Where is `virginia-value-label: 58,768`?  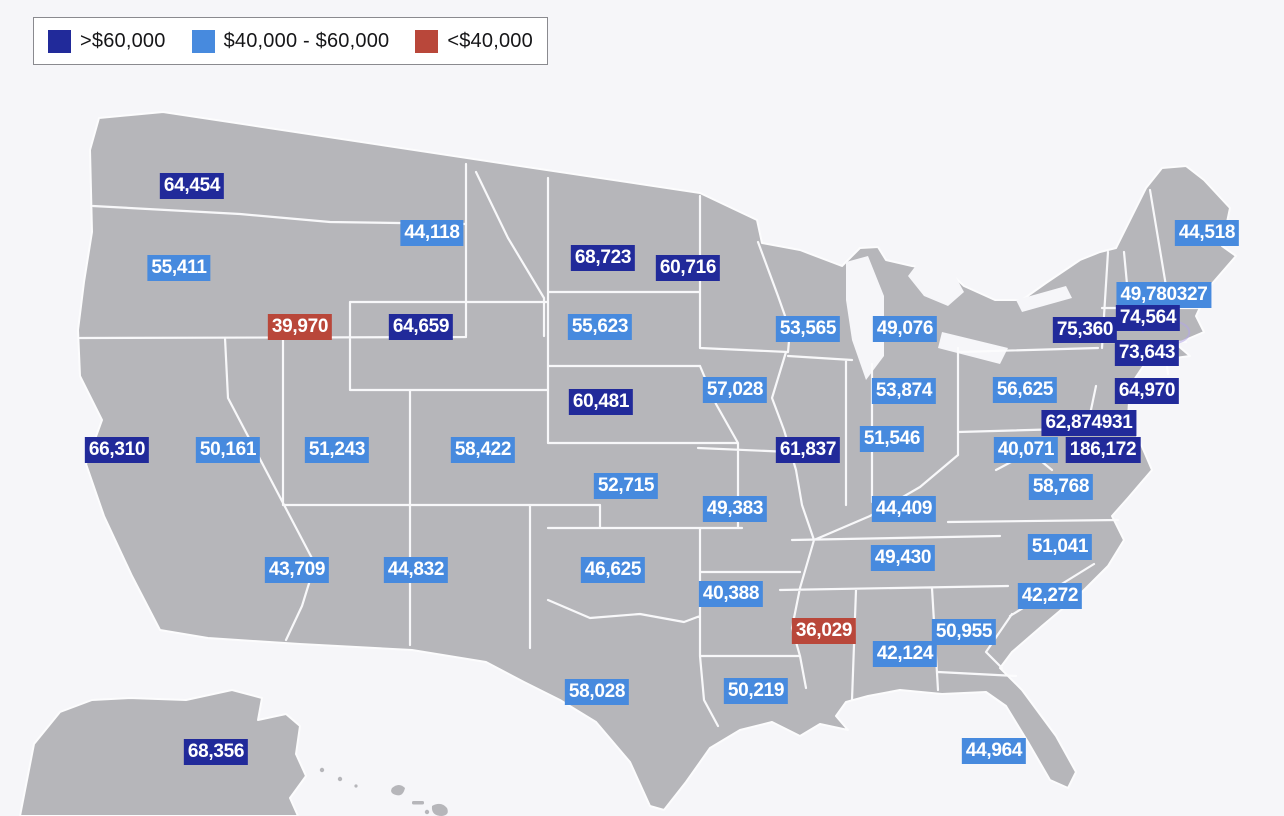
virginia-value-label: 58,768 is located at coordinates (1061, 487).